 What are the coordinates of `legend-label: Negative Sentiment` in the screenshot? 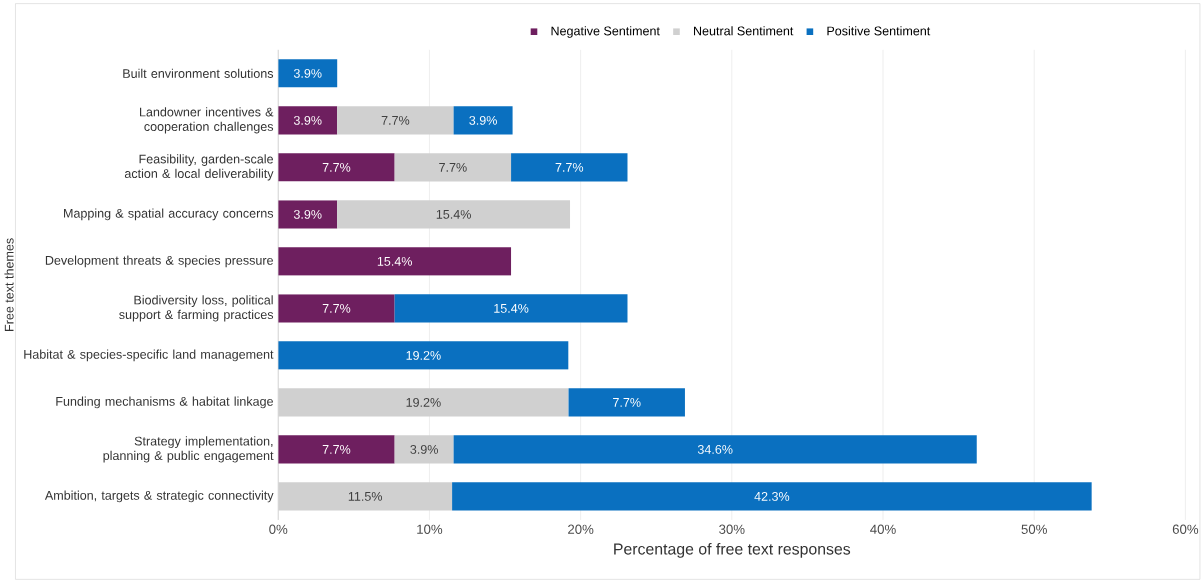 It's located at (605, 32).